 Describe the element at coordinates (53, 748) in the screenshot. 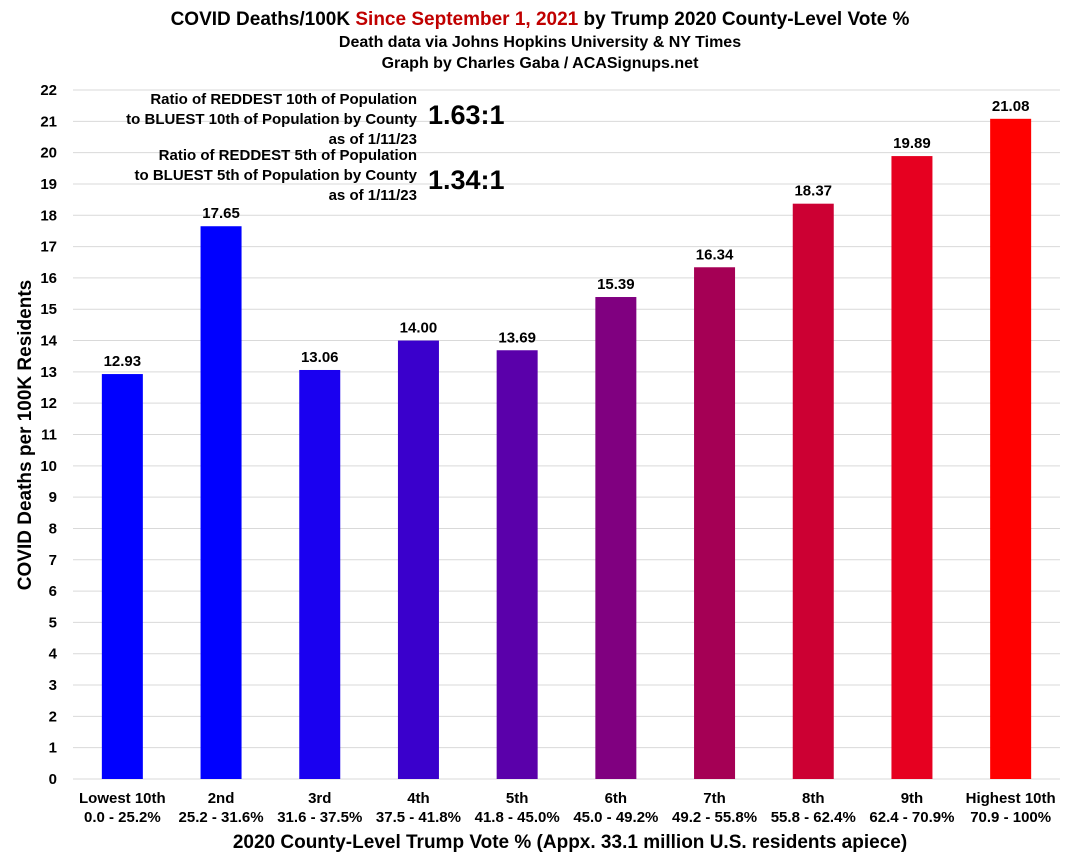

I see `y-tick-label: 1` at that location.